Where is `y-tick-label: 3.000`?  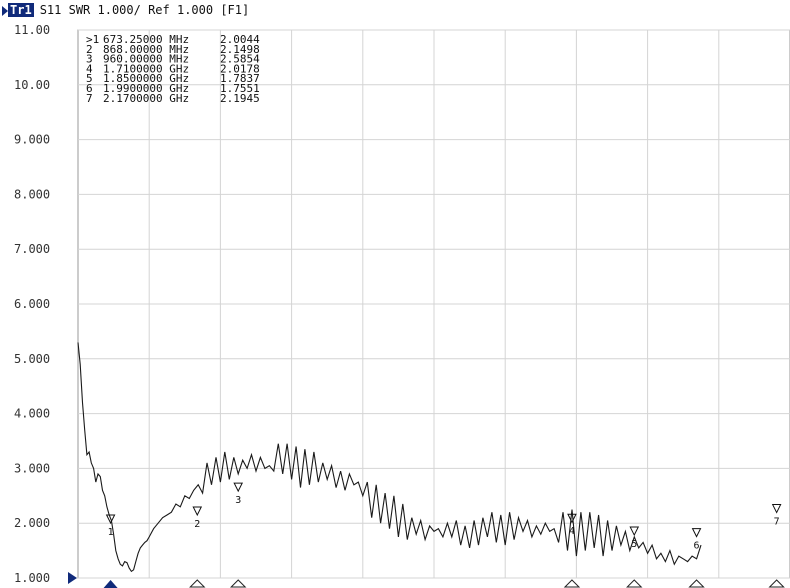 y-tick-label: 3.000 is located at coordinates (32, 468).